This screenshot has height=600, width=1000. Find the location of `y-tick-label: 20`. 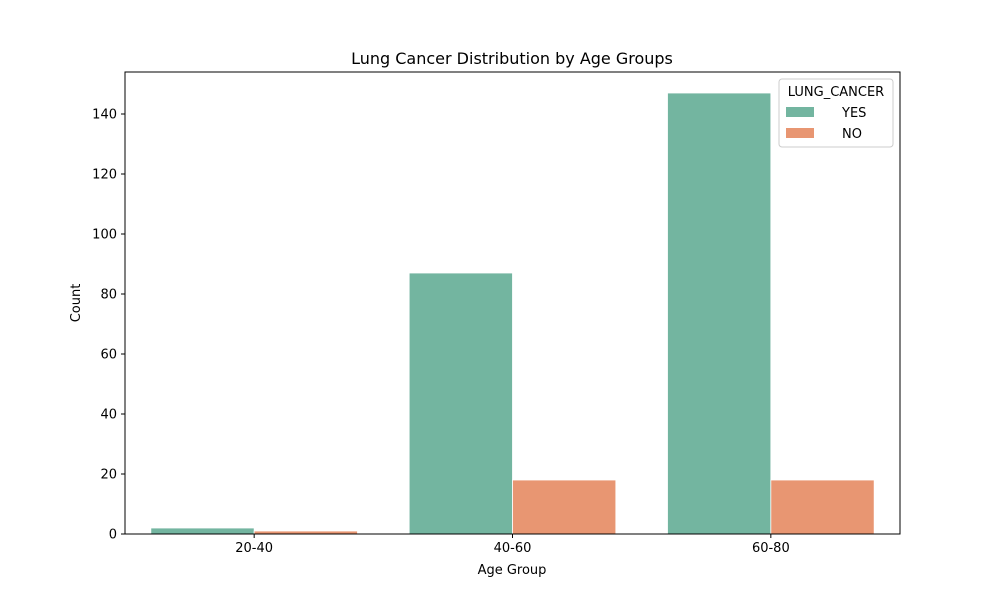

y-tick-label: 20 is located at coordinates (108, 475).